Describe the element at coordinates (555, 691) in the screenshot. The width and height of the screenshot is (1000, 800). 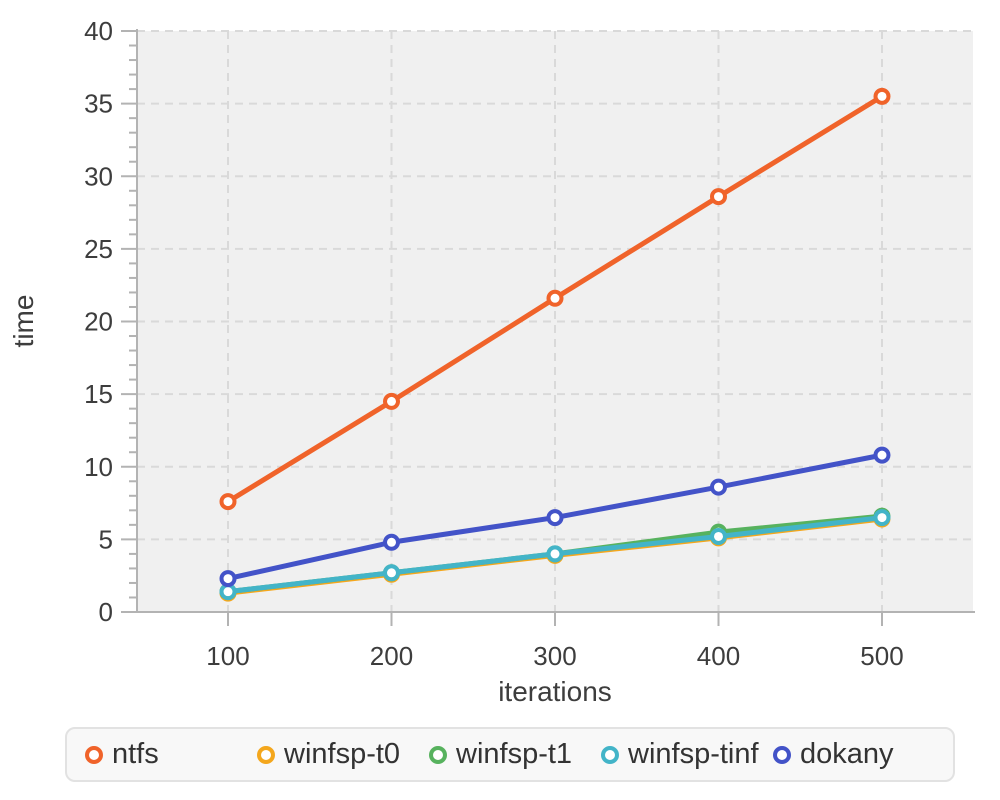
I see `x-axis-title: iterations` at that location.